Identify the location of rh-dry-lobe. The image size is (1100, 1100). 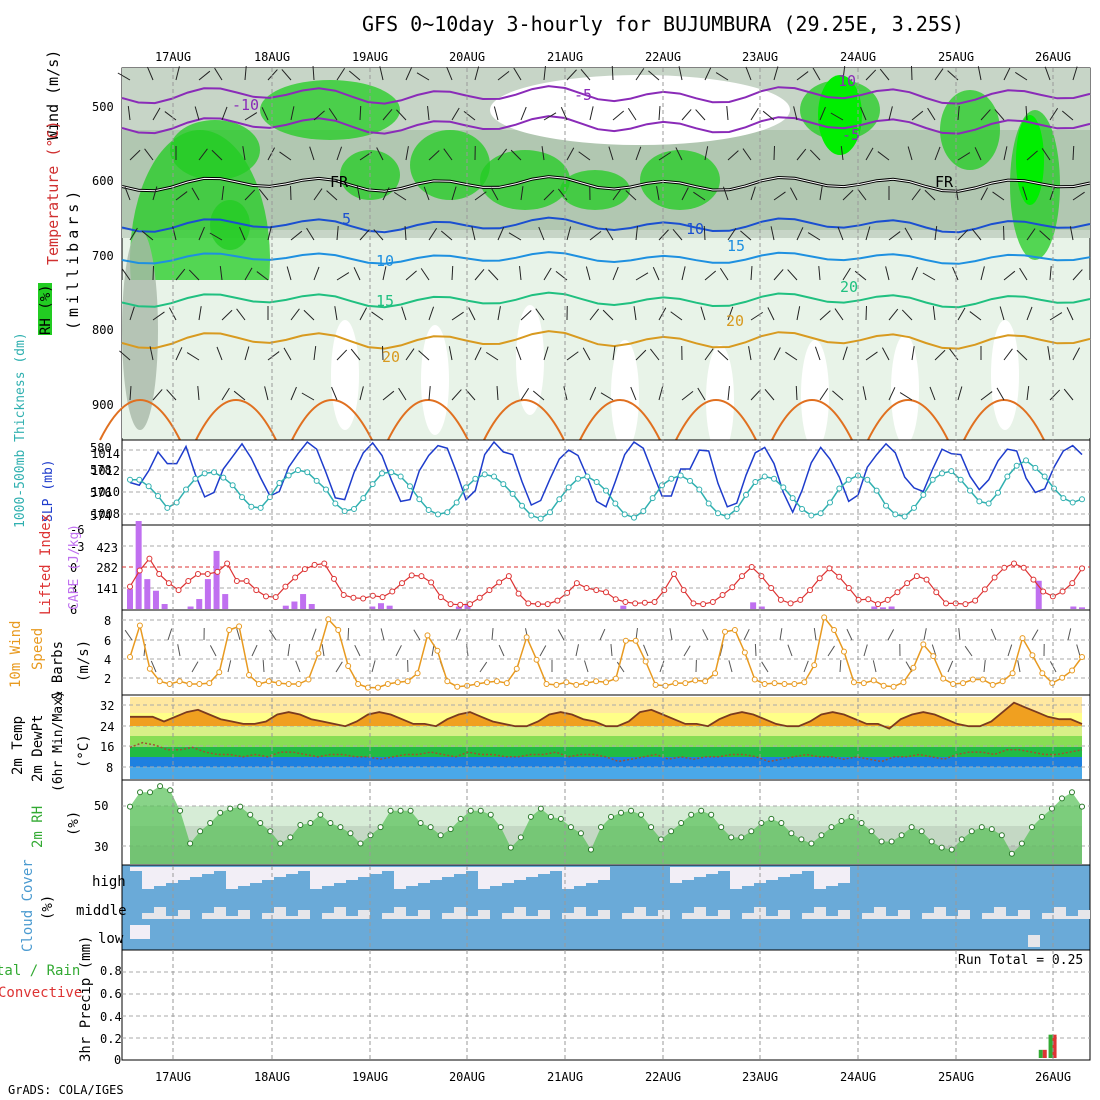
(905, 390).